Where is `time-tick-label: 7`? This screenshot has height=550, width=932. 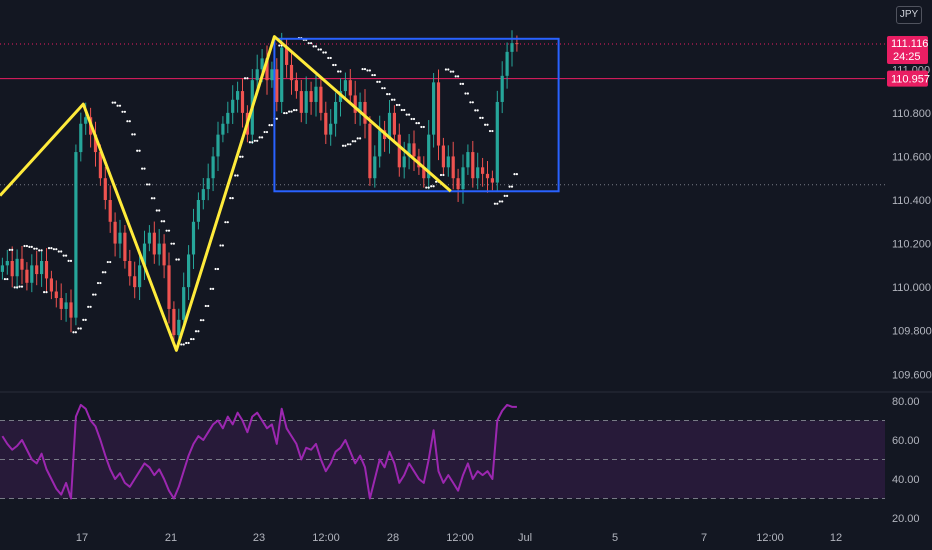 time-tick-label: 7 is located at coordinates (704, 538).